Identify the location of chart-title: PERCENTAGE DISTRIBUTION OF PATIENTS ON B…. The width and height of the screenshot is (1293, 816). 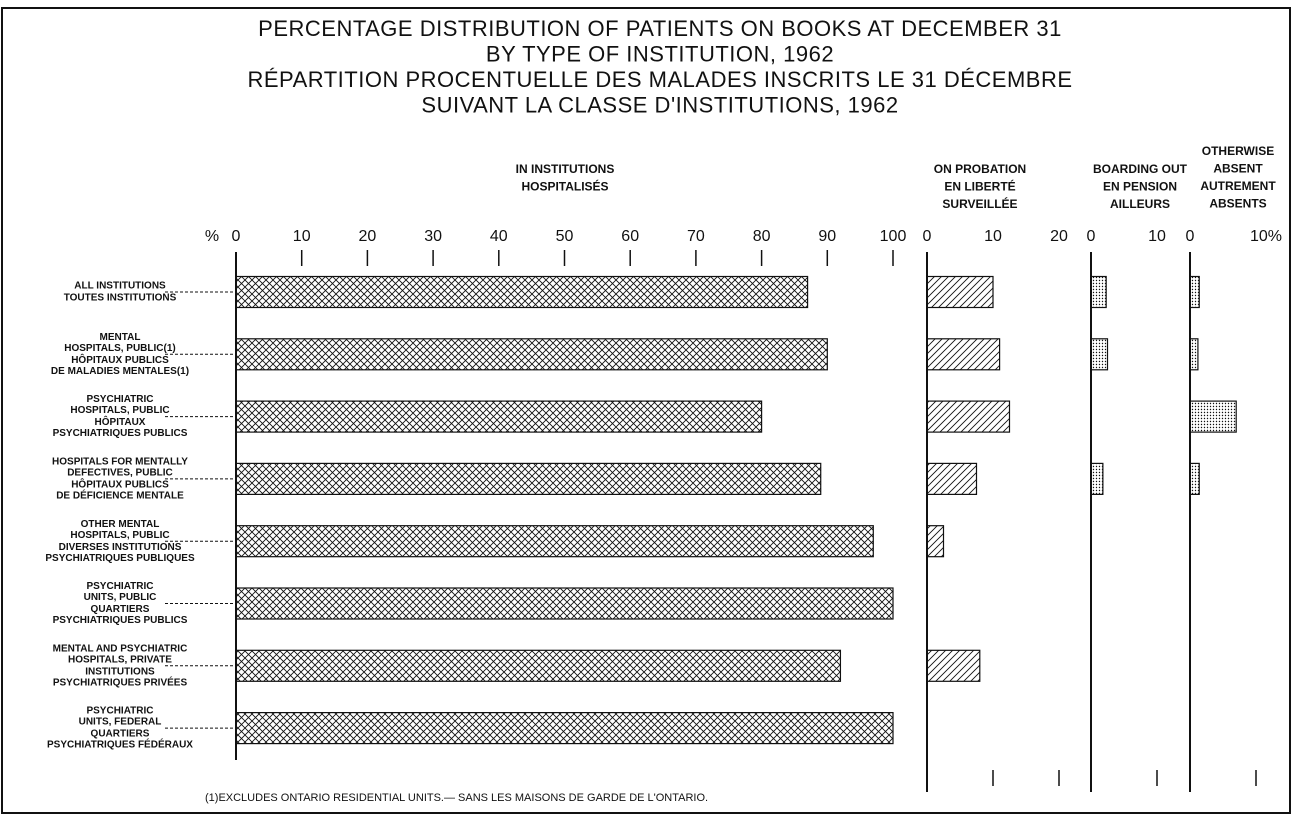
(660, 28).